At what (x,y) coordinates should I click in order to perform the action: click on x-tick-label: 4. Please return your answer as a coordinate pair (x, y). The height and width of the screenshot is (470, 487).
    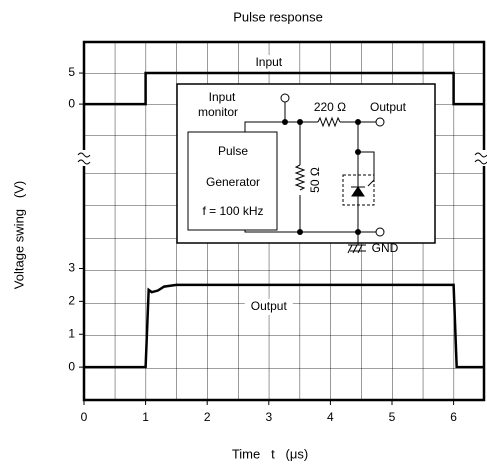
    Looking at the image, I should click on (330, 417).